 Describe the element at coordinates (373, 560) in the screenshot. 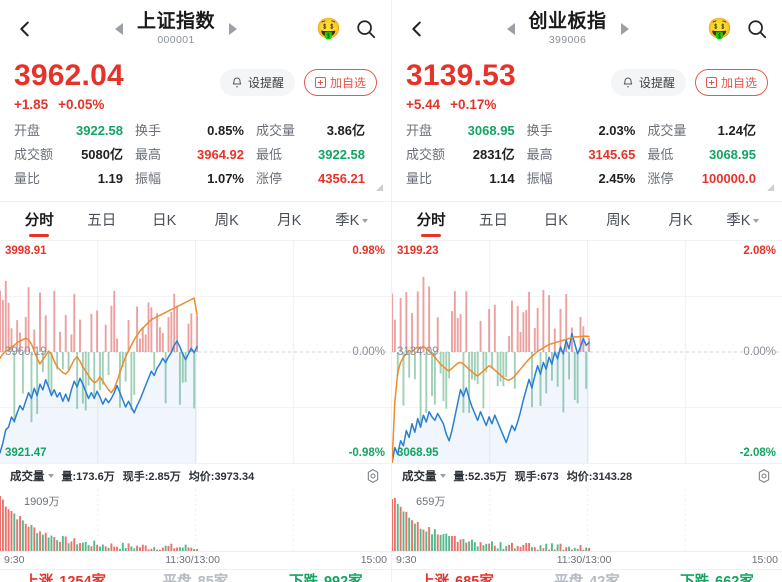

I see `time-end: 15:00` at that location.